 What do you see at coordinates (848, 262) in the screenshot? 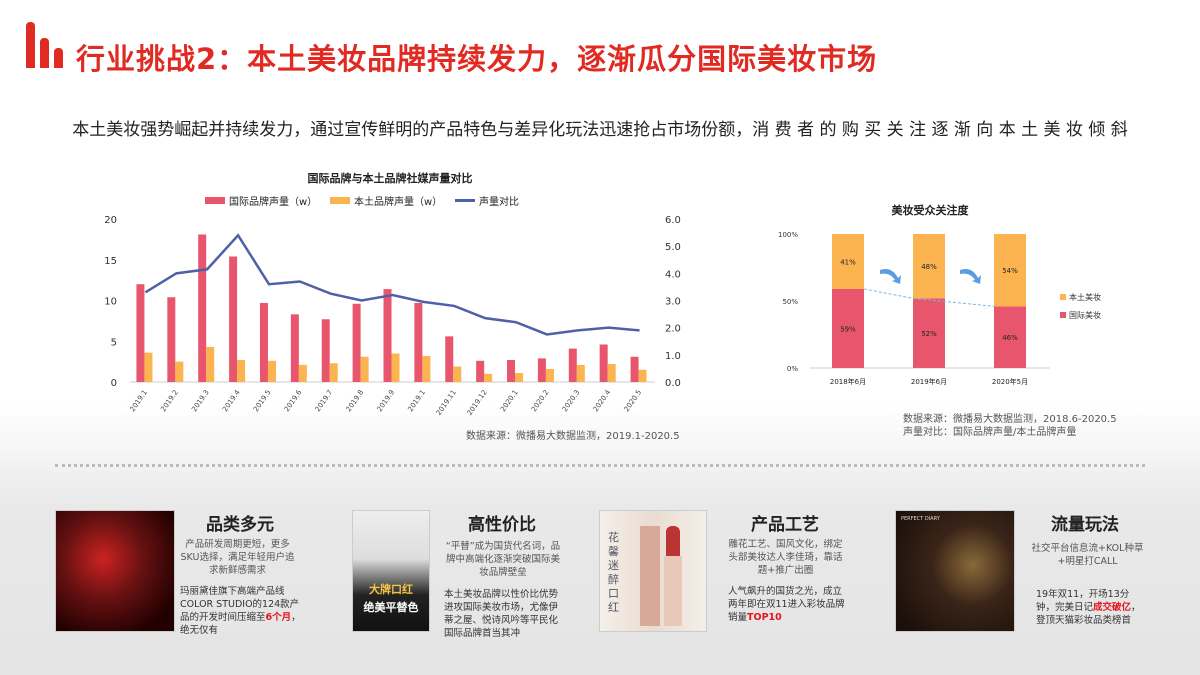
I see `data-label: 41%` at bounding box center [848, 262].